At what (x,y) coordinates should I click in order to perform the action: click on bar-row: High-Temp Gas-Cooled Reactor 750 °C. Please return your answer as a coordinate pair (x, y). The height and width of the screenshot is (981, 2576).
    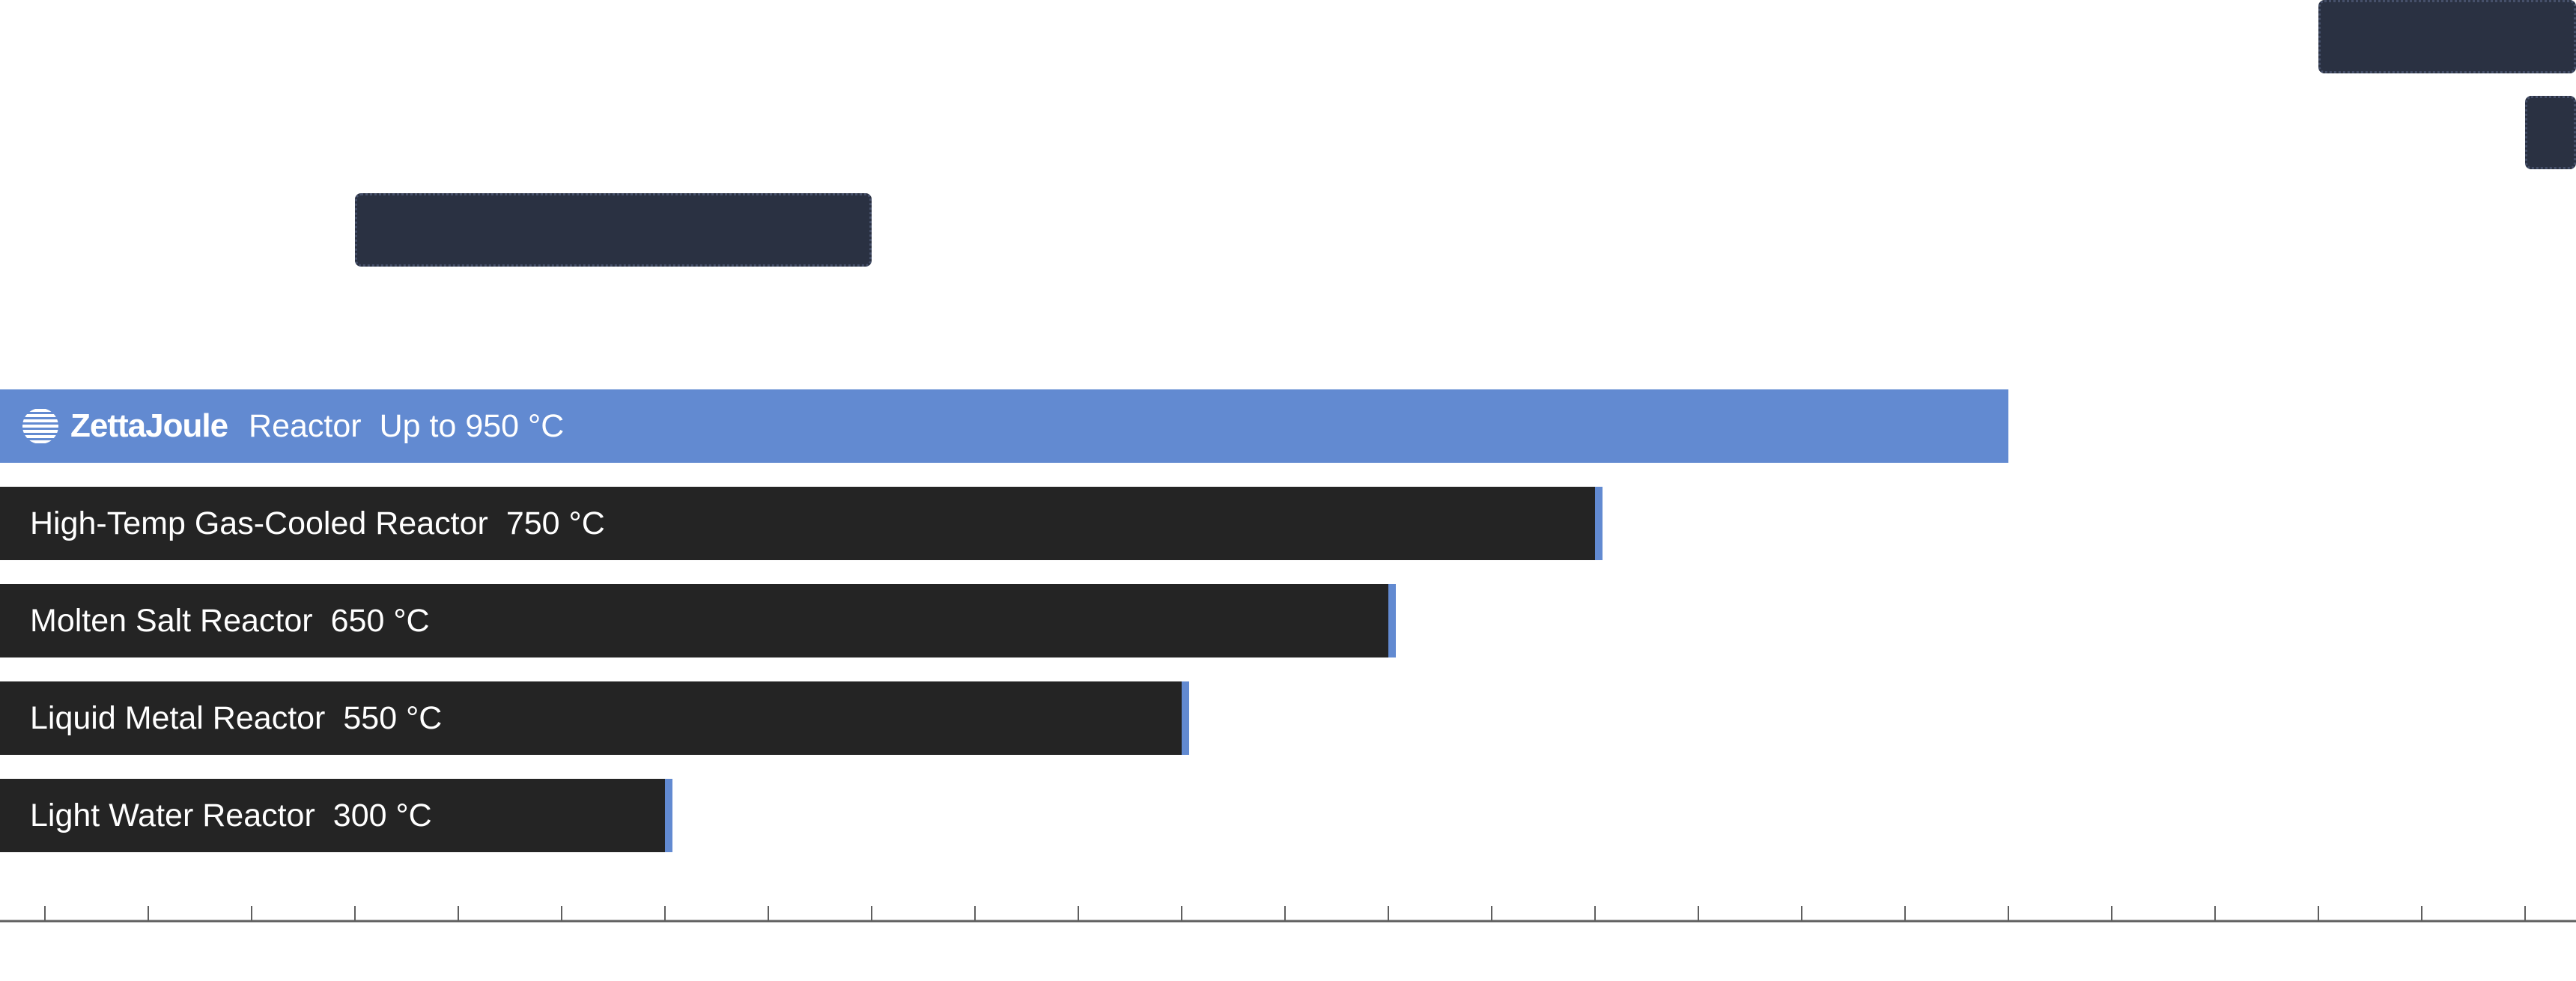
    Looking at the image, I should click on (801, 523).